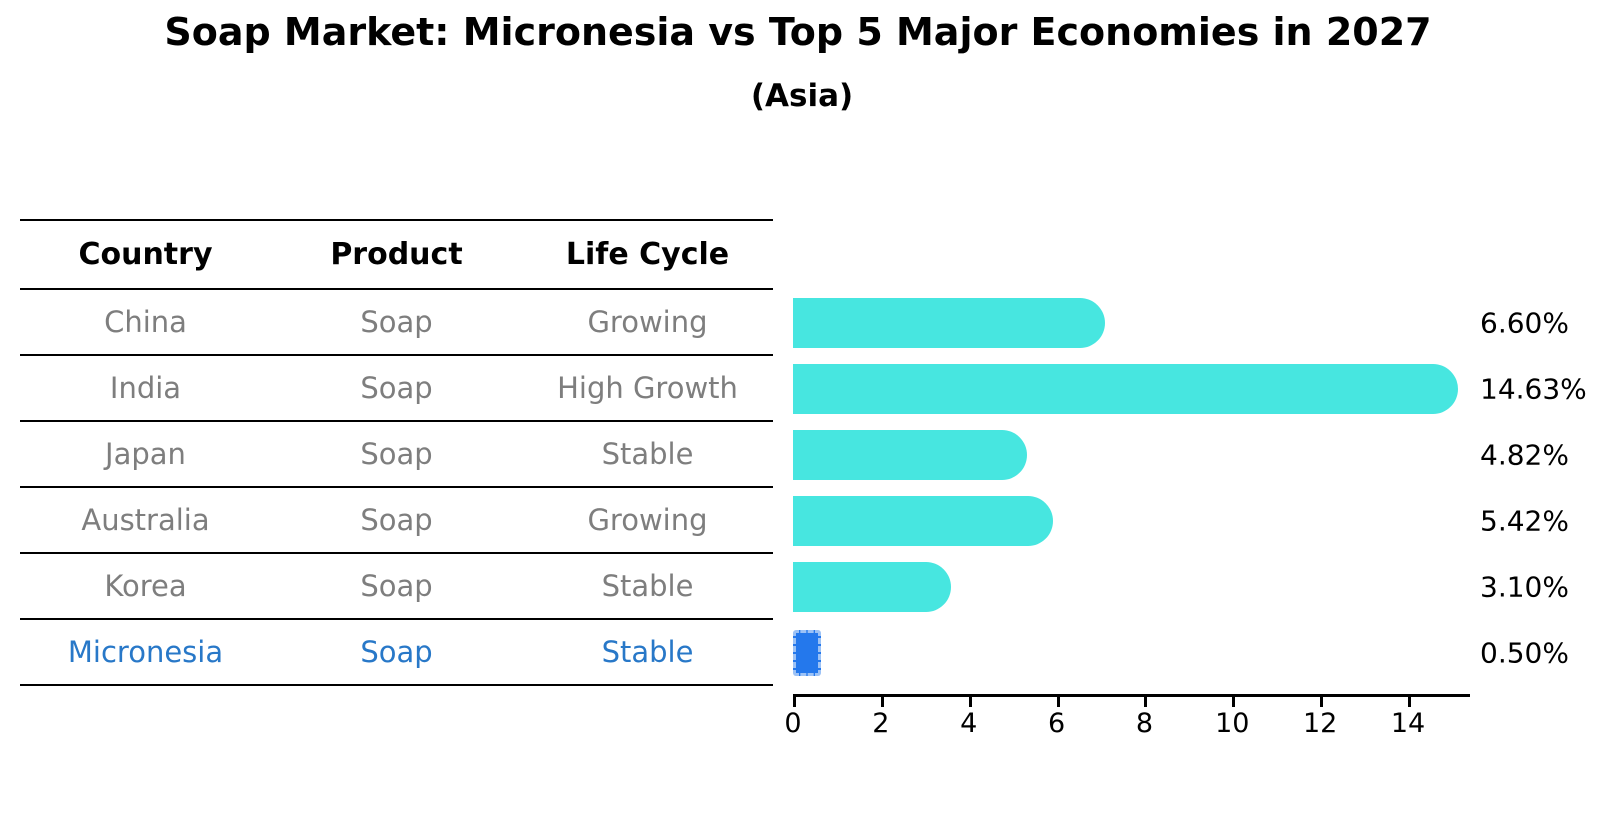  Describe the element at coordinates (1232, 723) in the screenshot. I see `x-axis-tick-label: 10` at that location.